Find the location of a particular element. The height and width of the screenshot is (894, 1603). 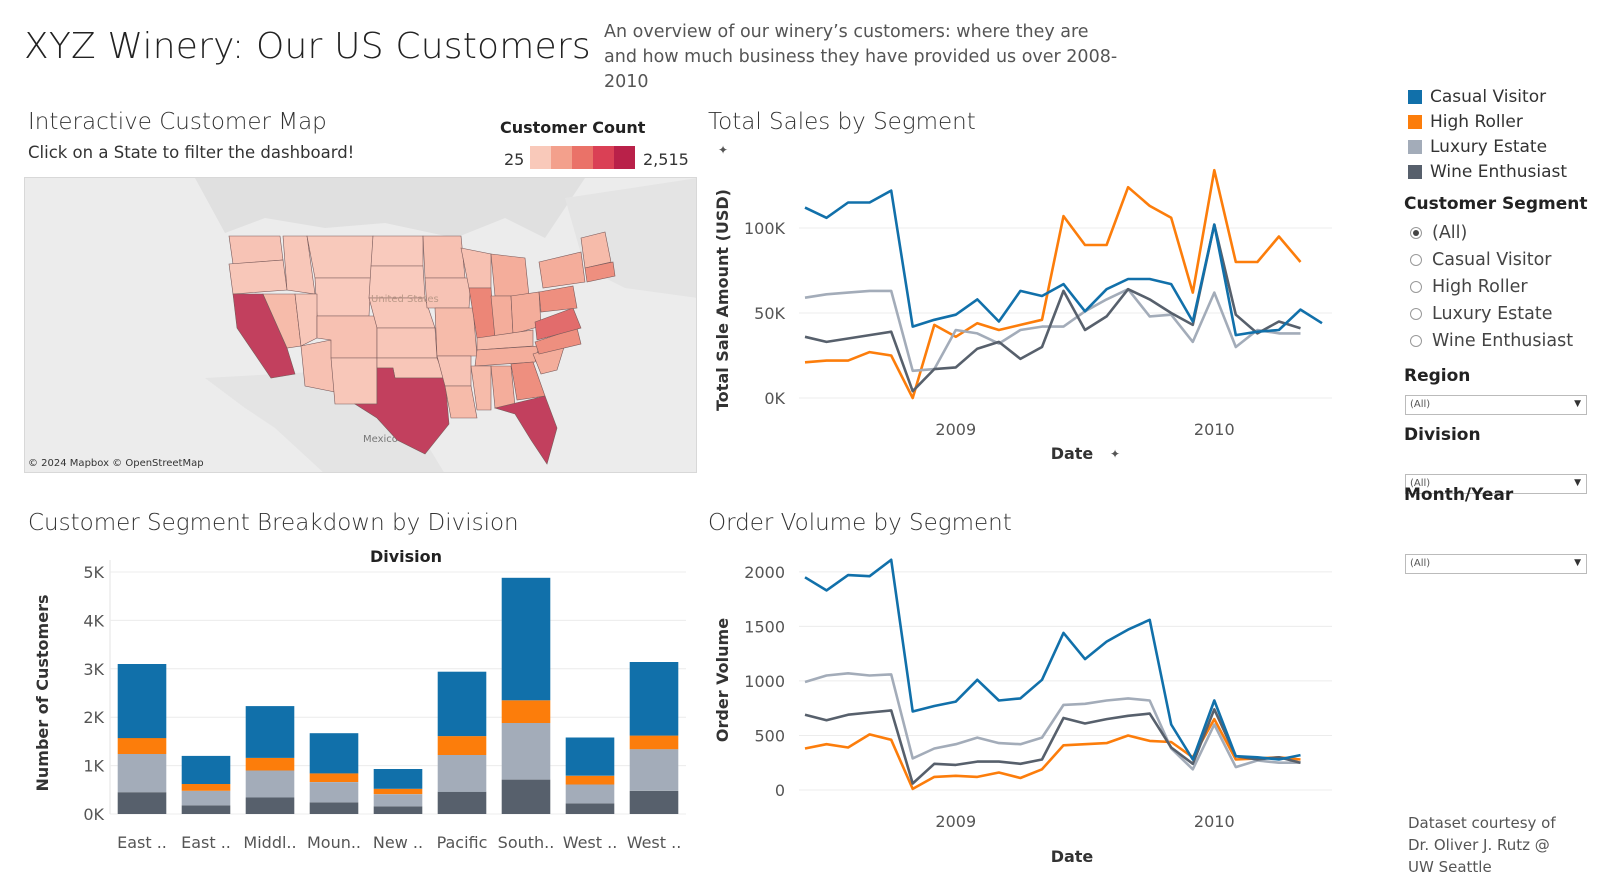

segment-option-luxury: Luxury Estate is located at coordinates (1491, 313).